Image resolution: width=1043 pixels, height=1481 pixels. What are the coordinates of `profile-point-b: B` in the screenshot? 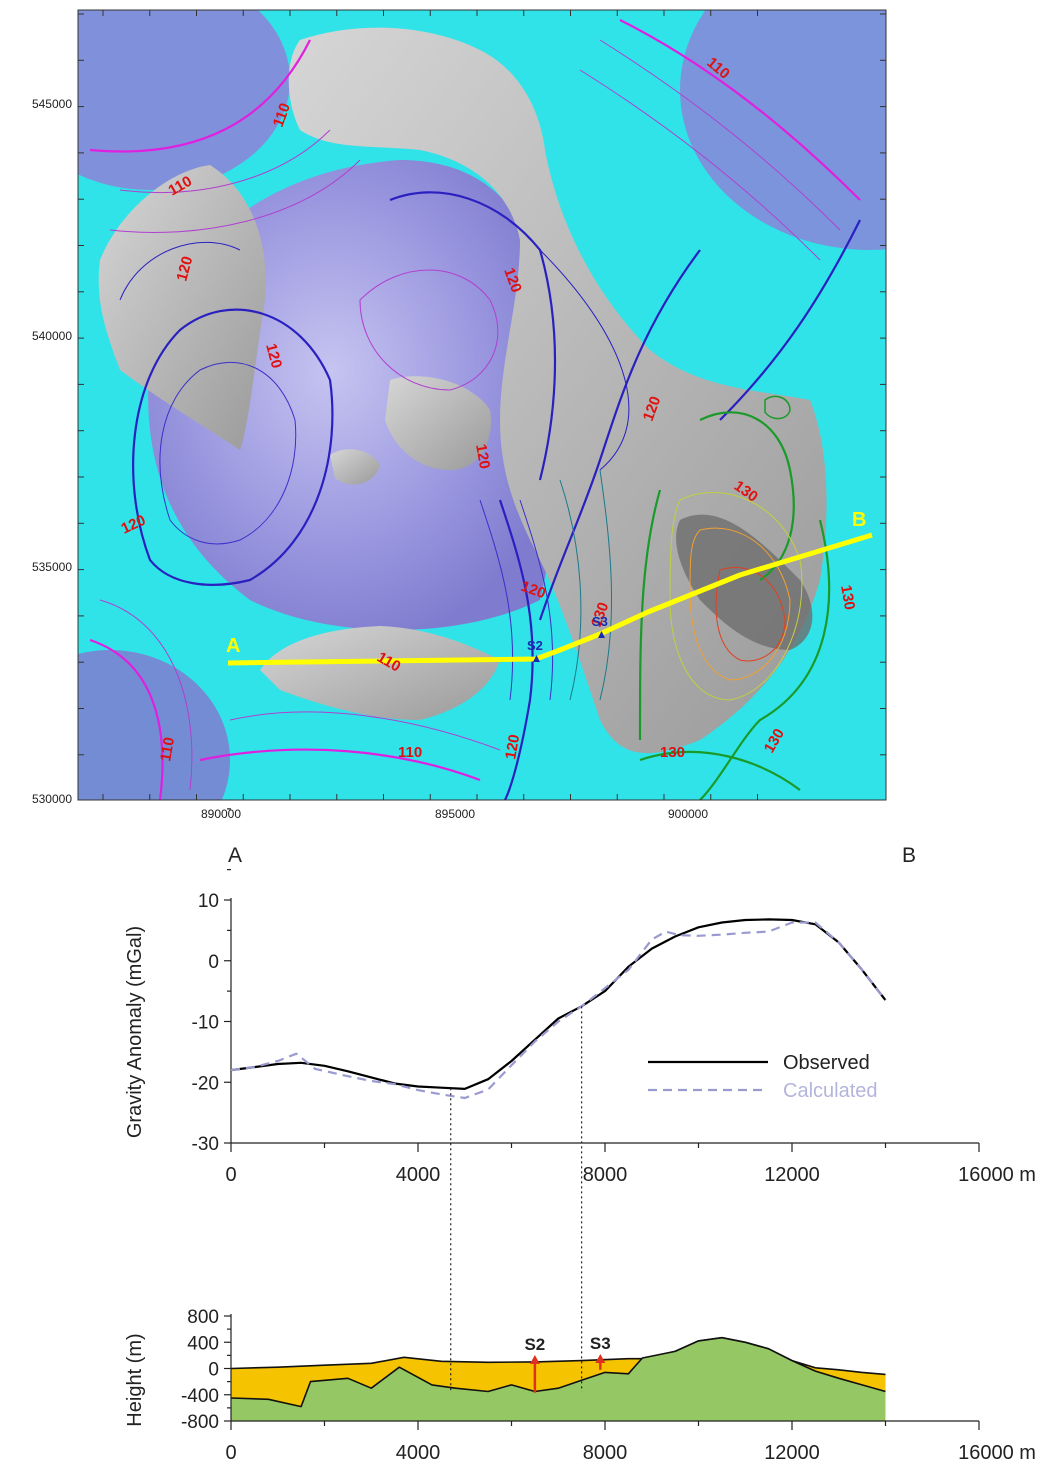 It's located at (859, 520).